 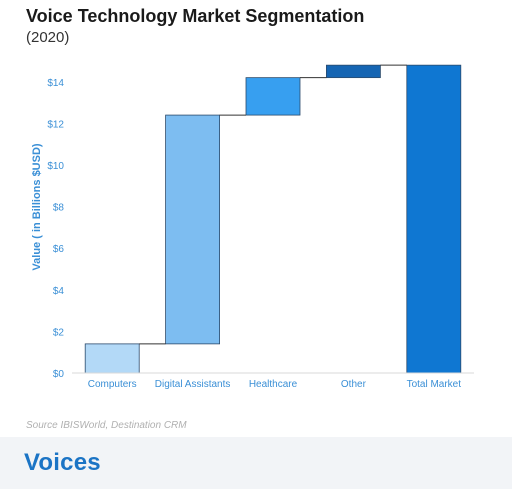 What do you see at coordinates (37, 206) in the screenshot?
I see `y-axis-label: Value ( in Billions $USD)` at bounding box center [37, 206].